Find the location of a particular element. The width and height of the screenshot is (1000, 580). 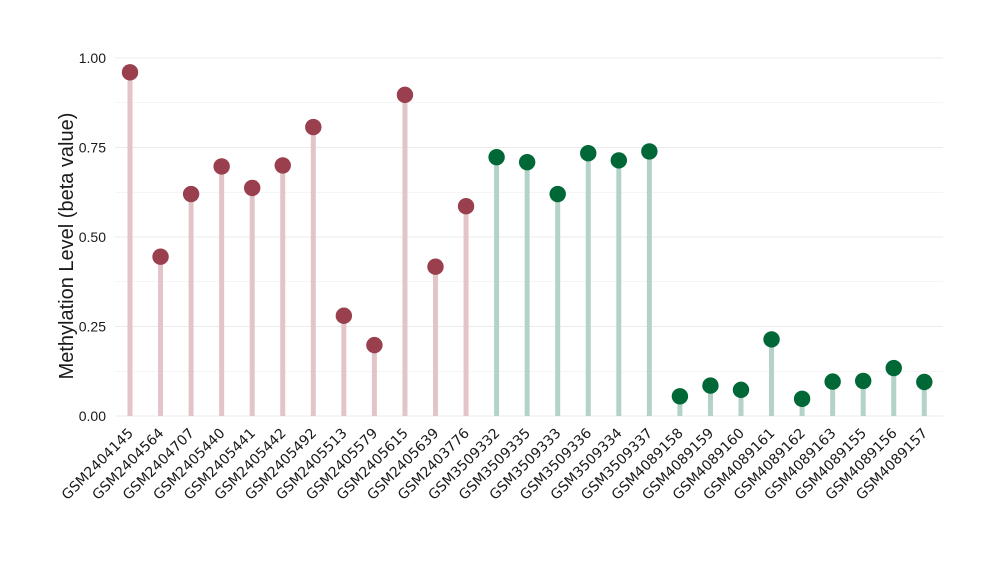

y-tick-label: 0.25 is located at coordinates (92, 327).